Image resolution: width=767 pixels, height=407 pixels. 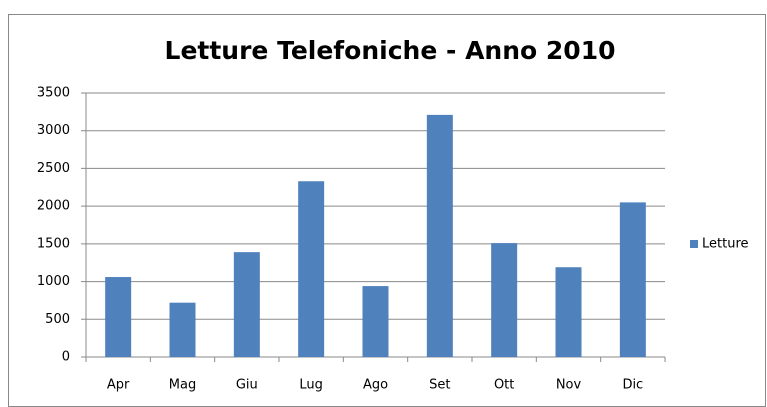 I want to click on x-tick-label: Ott, so click(x=504, y=385).